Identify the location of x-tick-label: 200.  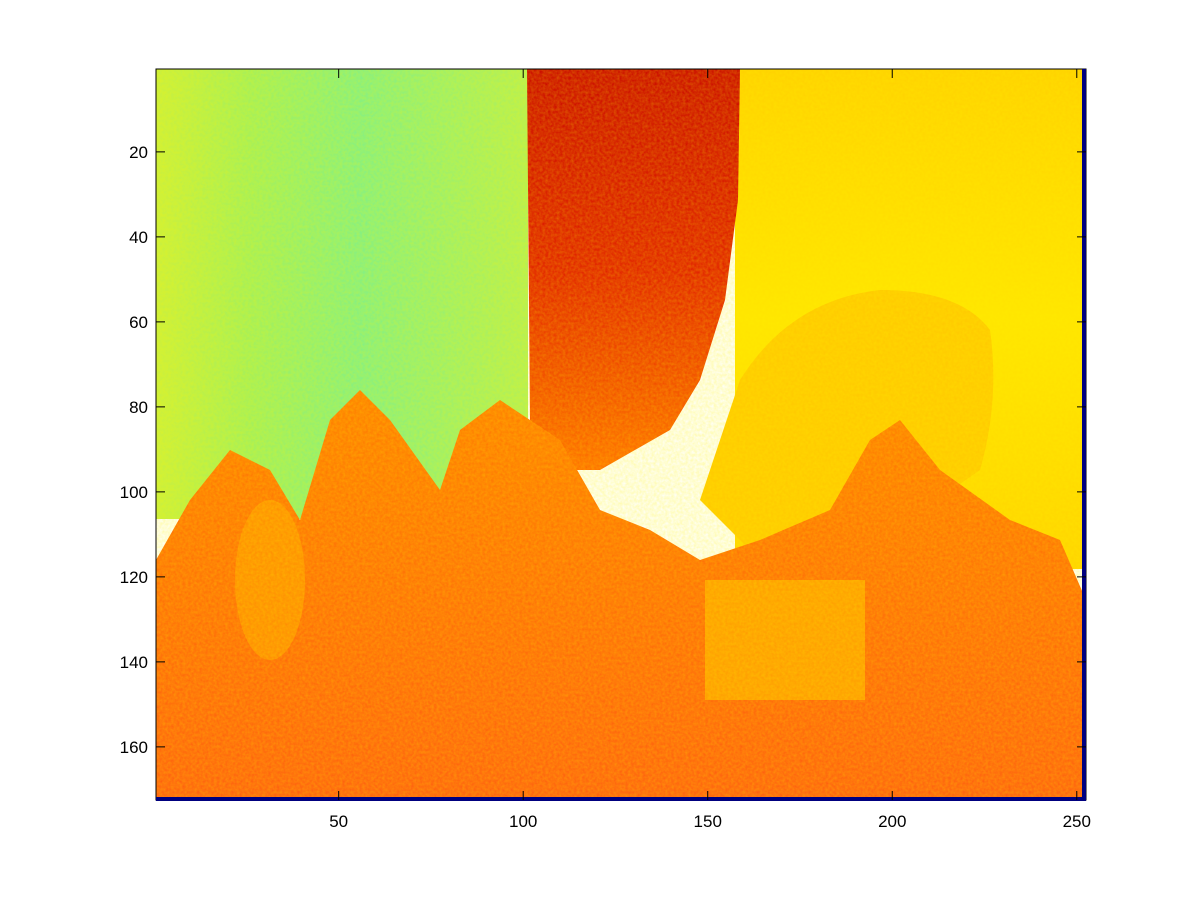
(892, 821).